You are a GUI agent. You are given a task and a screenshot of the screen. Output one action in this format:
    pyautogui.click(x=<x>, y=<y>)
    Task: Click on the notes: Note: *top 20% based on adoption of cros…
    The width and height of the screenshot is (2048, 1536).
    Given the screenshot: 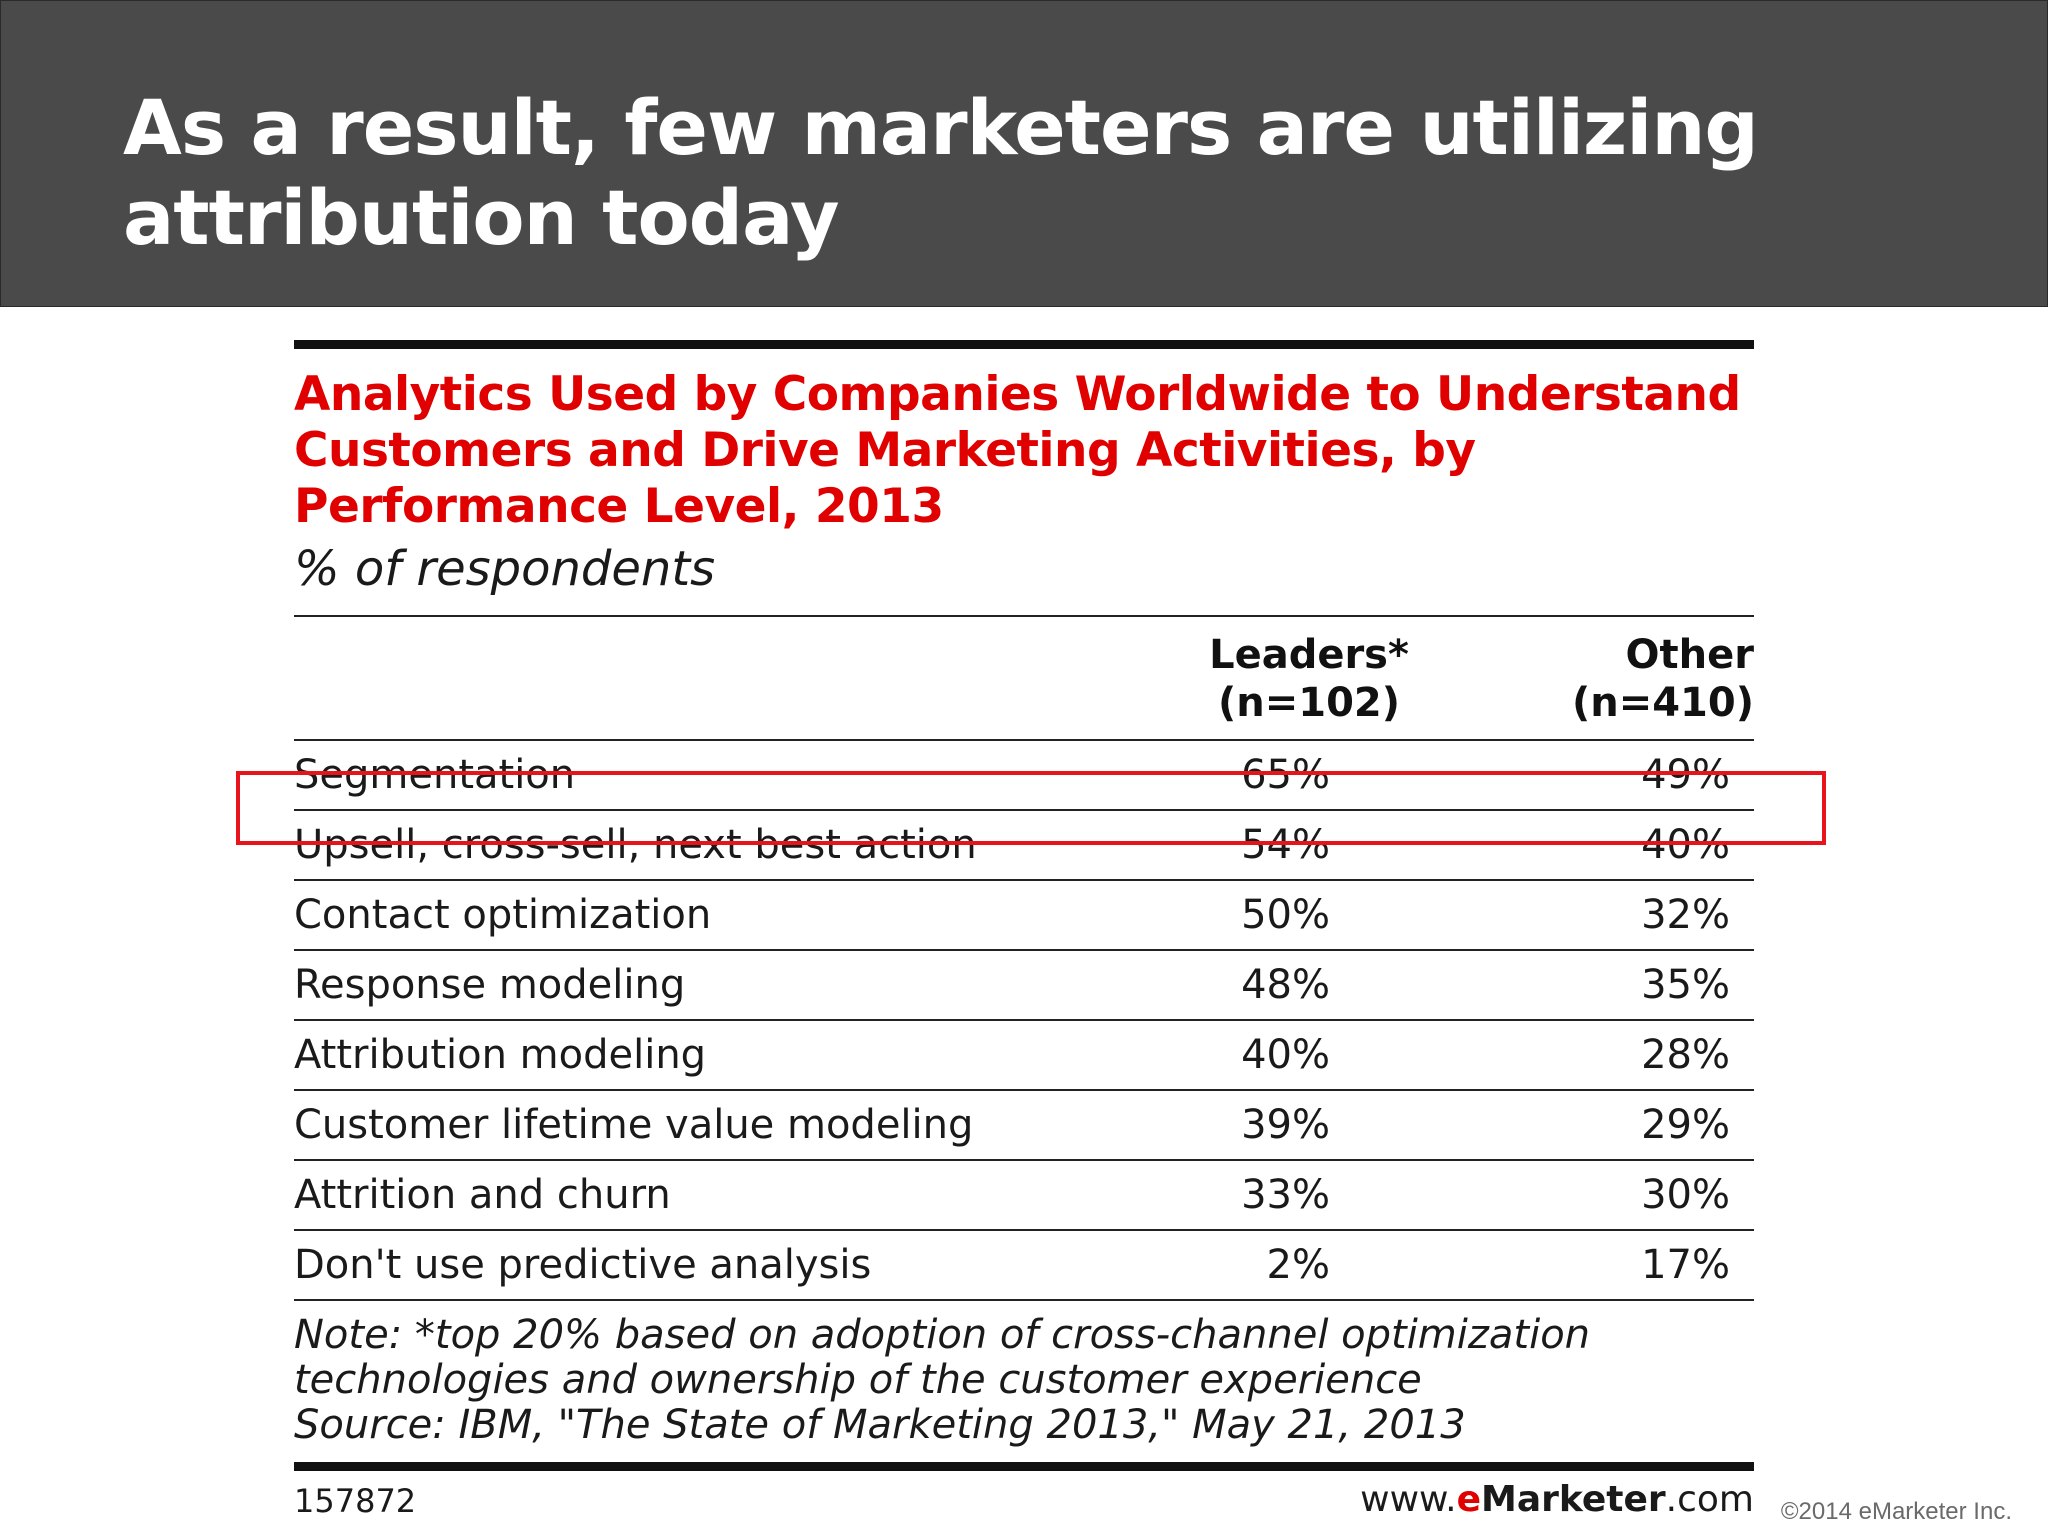 What is the action you would take?
    pyautogui.click(x=1024, y=1380)
    